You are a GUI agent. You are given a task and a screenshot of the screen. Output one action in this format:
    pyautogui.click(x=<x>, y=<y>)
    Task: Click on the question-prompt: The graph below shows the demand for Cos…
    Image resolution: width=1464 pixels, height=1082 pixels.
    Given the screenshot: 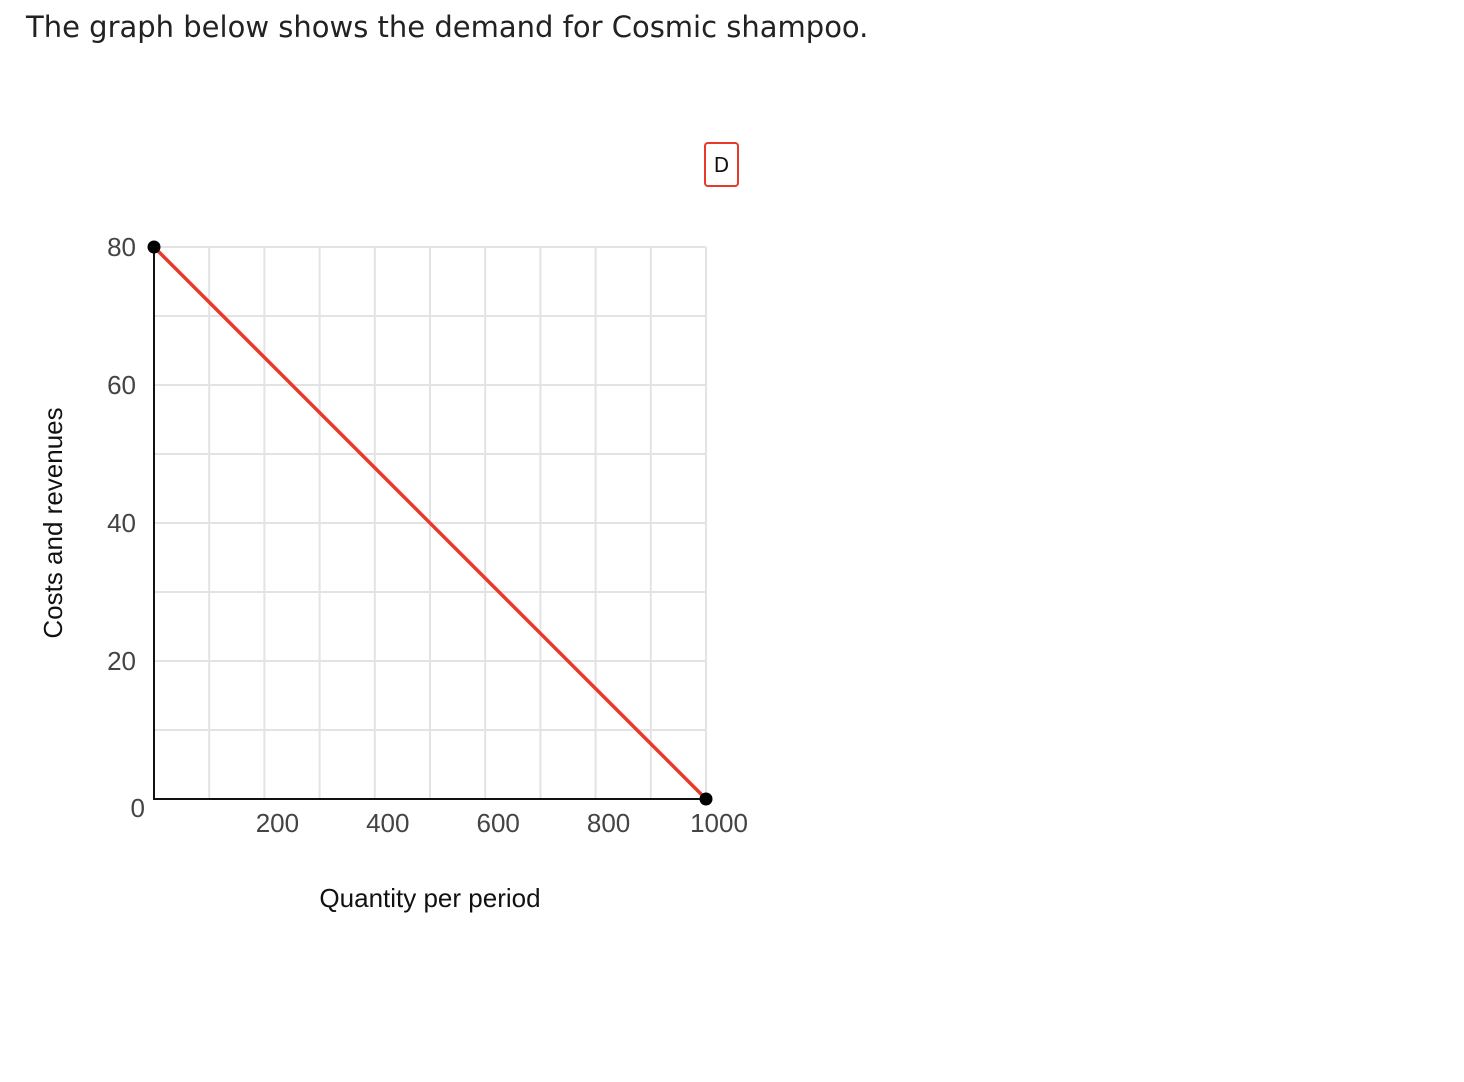 What is the action you would take?
    pyautogui.click(x=447, y=27)
    